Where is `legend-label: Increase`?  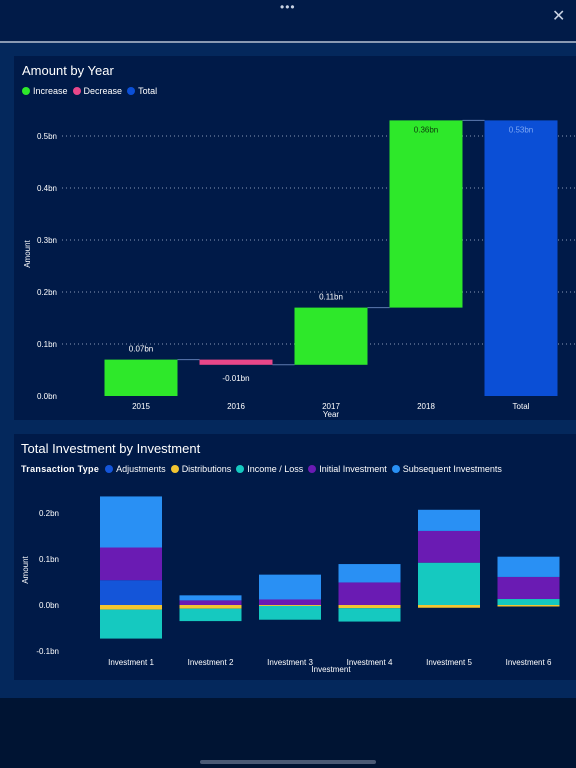
legend-label: Increase is located at coordinates (50, 91).